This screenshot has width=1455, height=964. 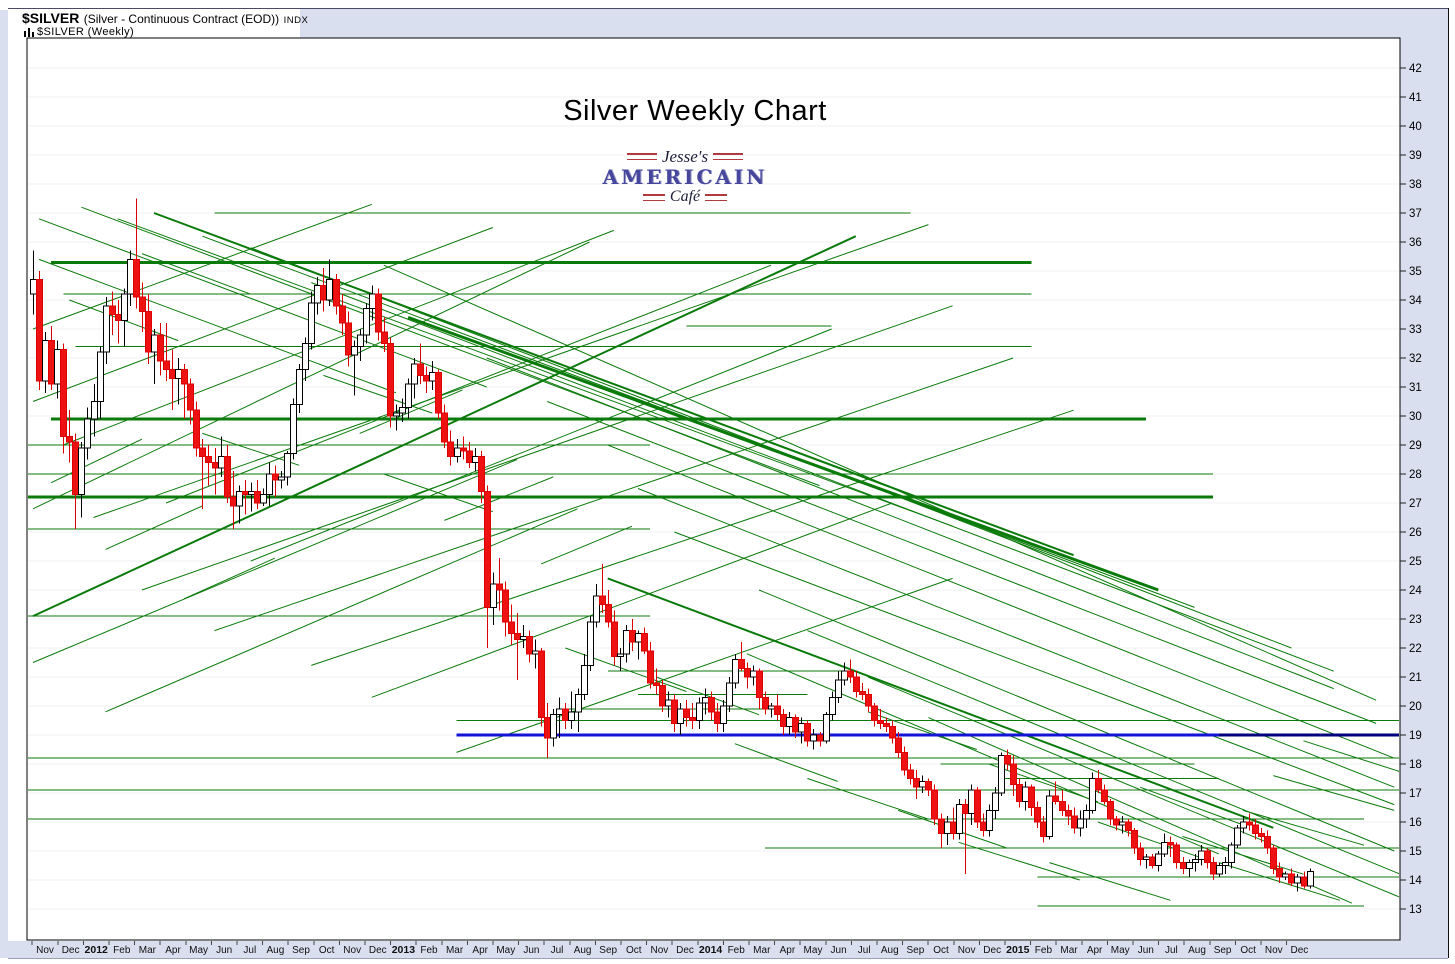 What do you see at coordinates (685, 177) in the screenshot?
I see `logo-wordmark: AMERICAIN` at bounding box center [685, 177].